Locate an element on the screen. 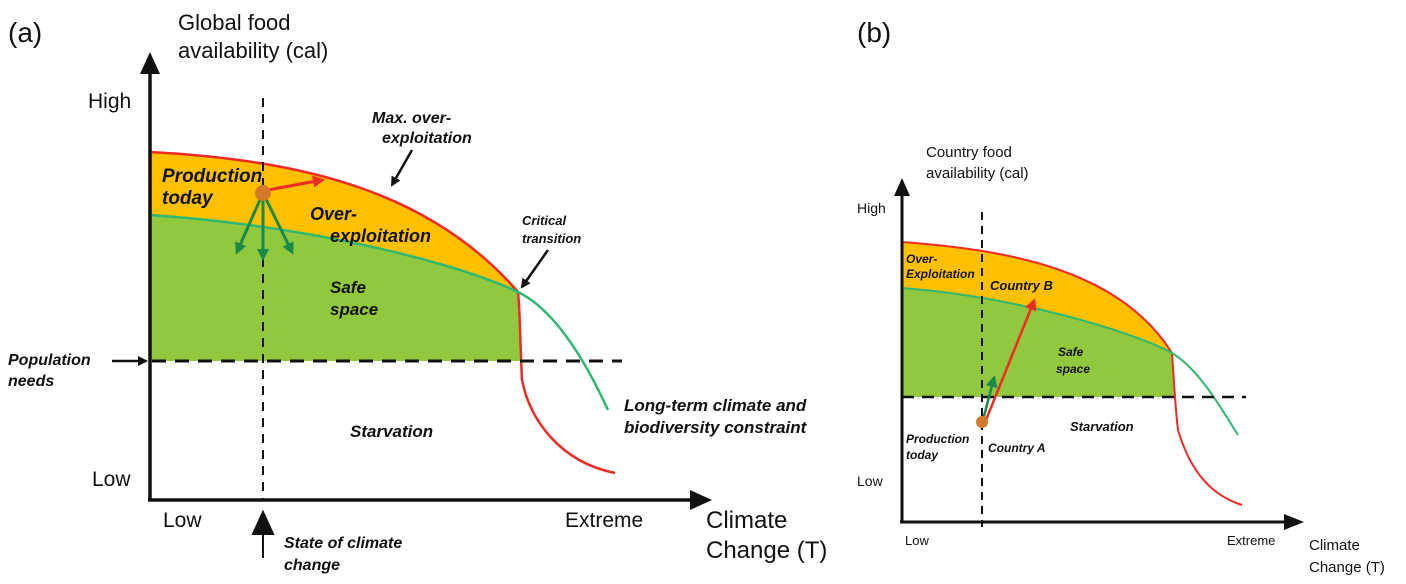  constraint-curve is located at coordinates (379, 312).